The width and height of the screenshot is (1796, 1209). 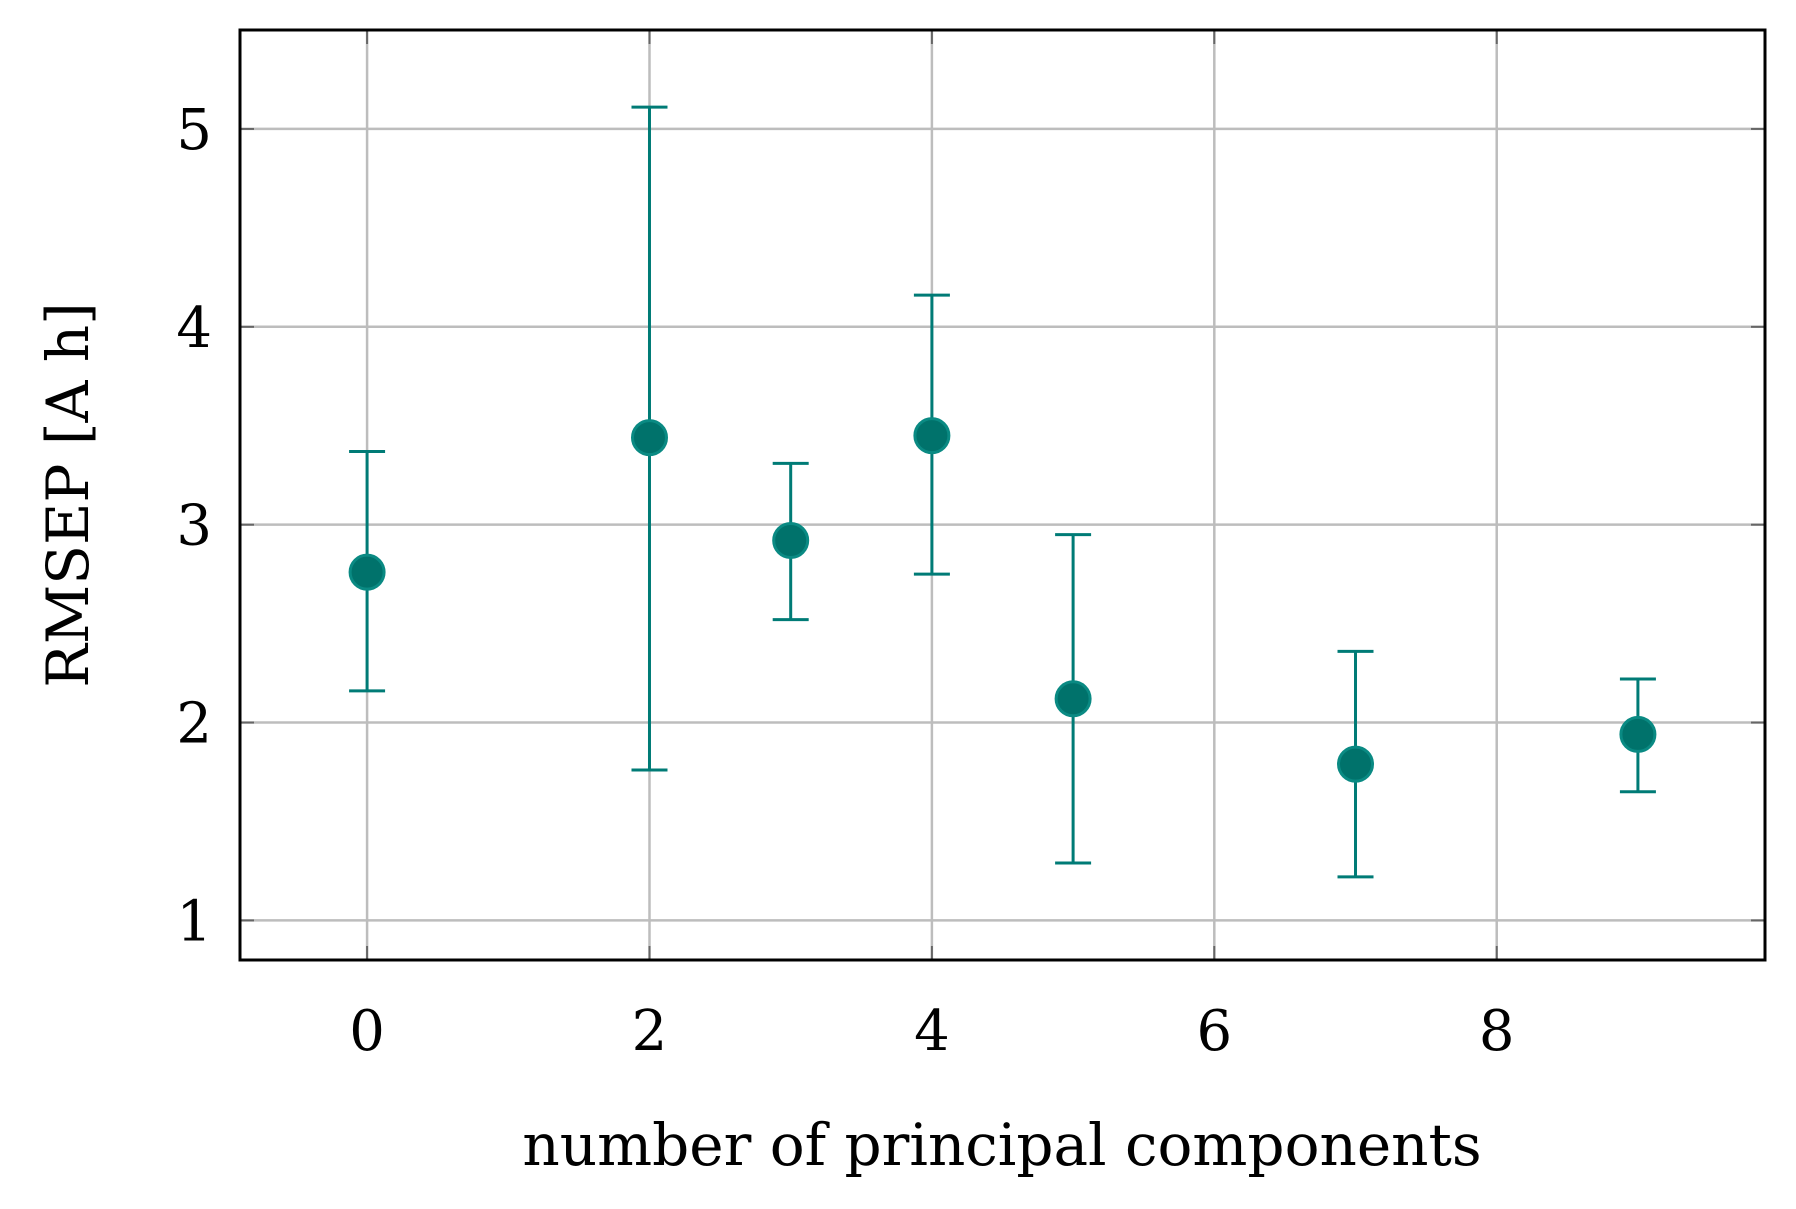 What do you see at coordinates (194, 921) in the screenshot?
I see `y-tick-label: 1` at bounding box center [194, 921].